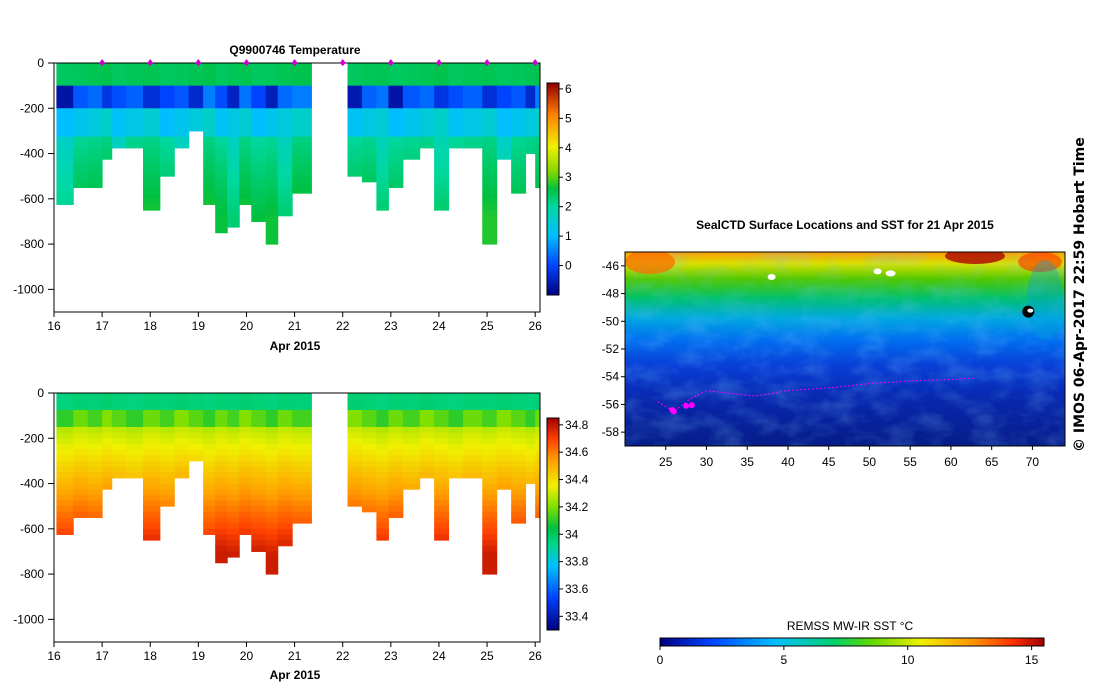  Describe the element at coordinates (568, 89) in the screenshot. I see `colorbar-tick-label: 6` at that location.